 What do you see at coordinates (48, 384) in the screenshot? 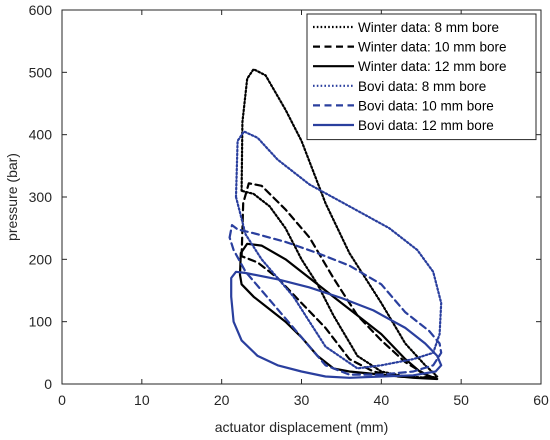
I see `y-tick-label: 0` at bounding box center [48, 384].